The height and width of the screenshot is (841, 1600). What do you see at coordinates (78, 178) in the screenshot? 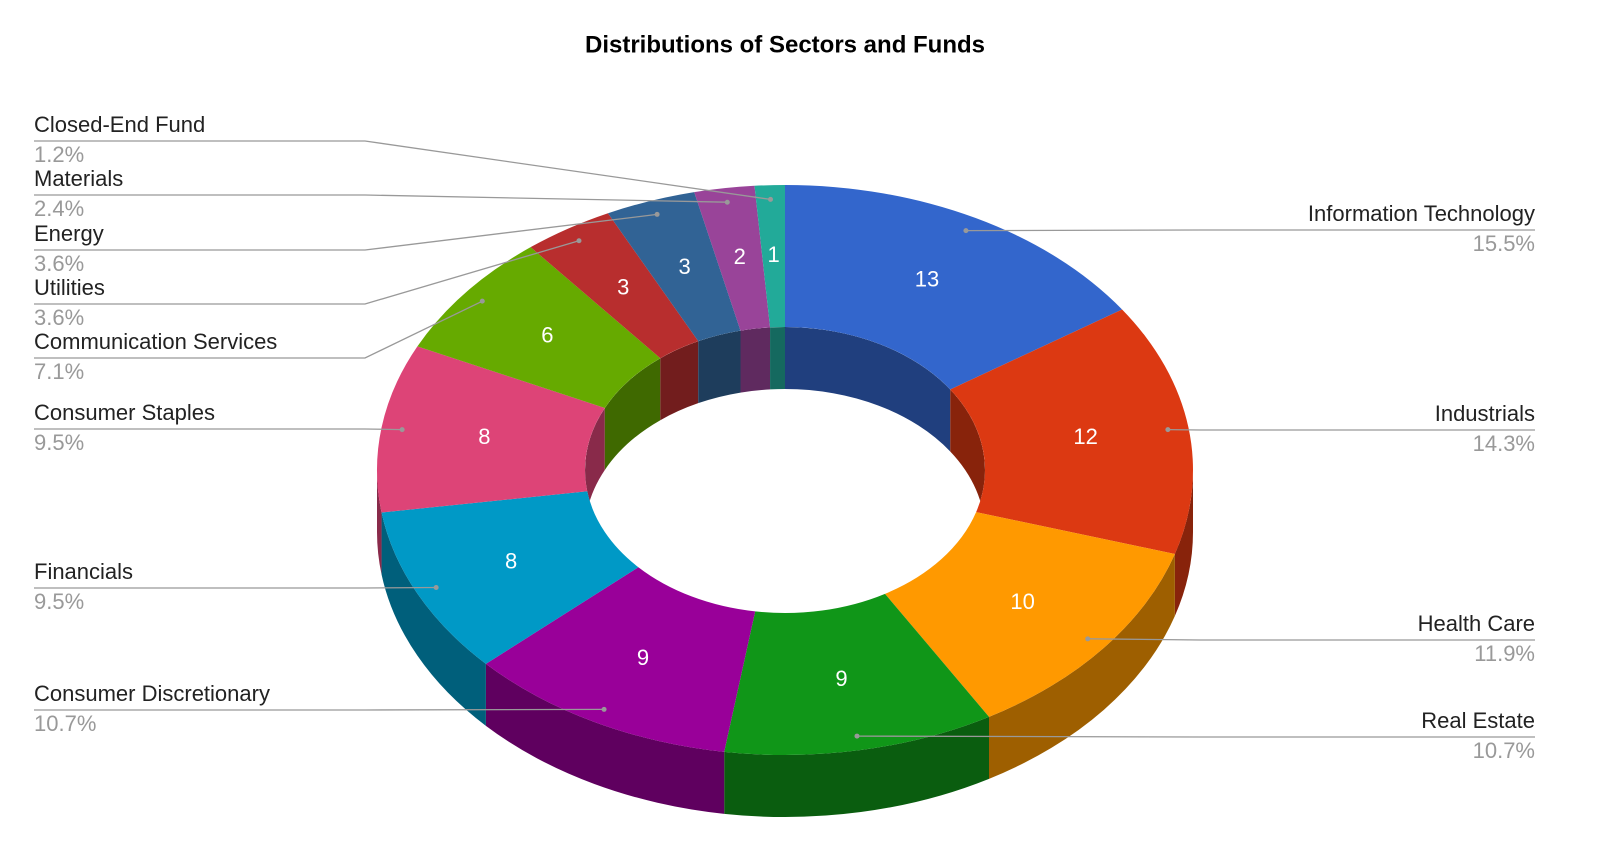
I see `category-label: Materials` at bounding box center [78, 178].